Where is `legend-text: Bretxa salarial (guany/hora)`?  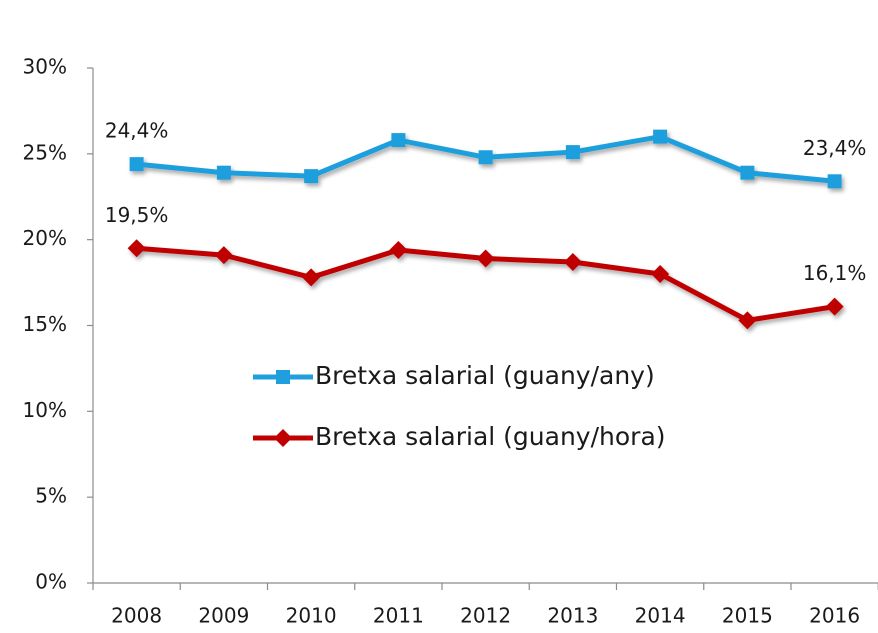 legend-text: Bretxa salarial (guany/hora) is located at coordinates (490, 436).